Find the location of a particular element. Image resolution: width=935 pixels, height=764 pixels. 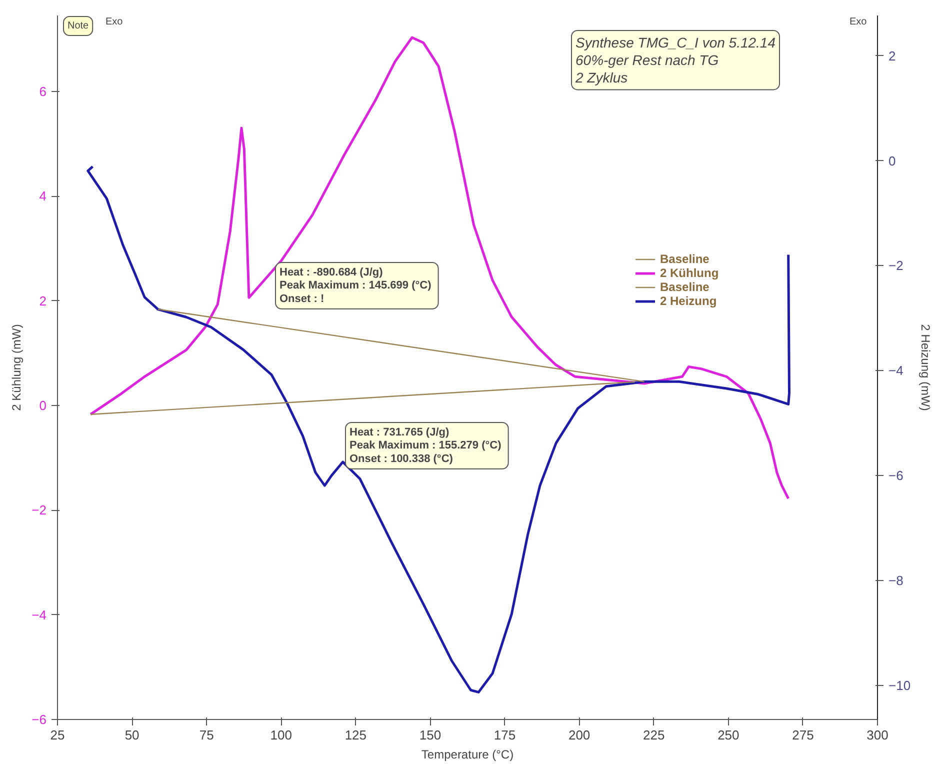

x-tick-label: 125 is located at coordinates (355, 735).